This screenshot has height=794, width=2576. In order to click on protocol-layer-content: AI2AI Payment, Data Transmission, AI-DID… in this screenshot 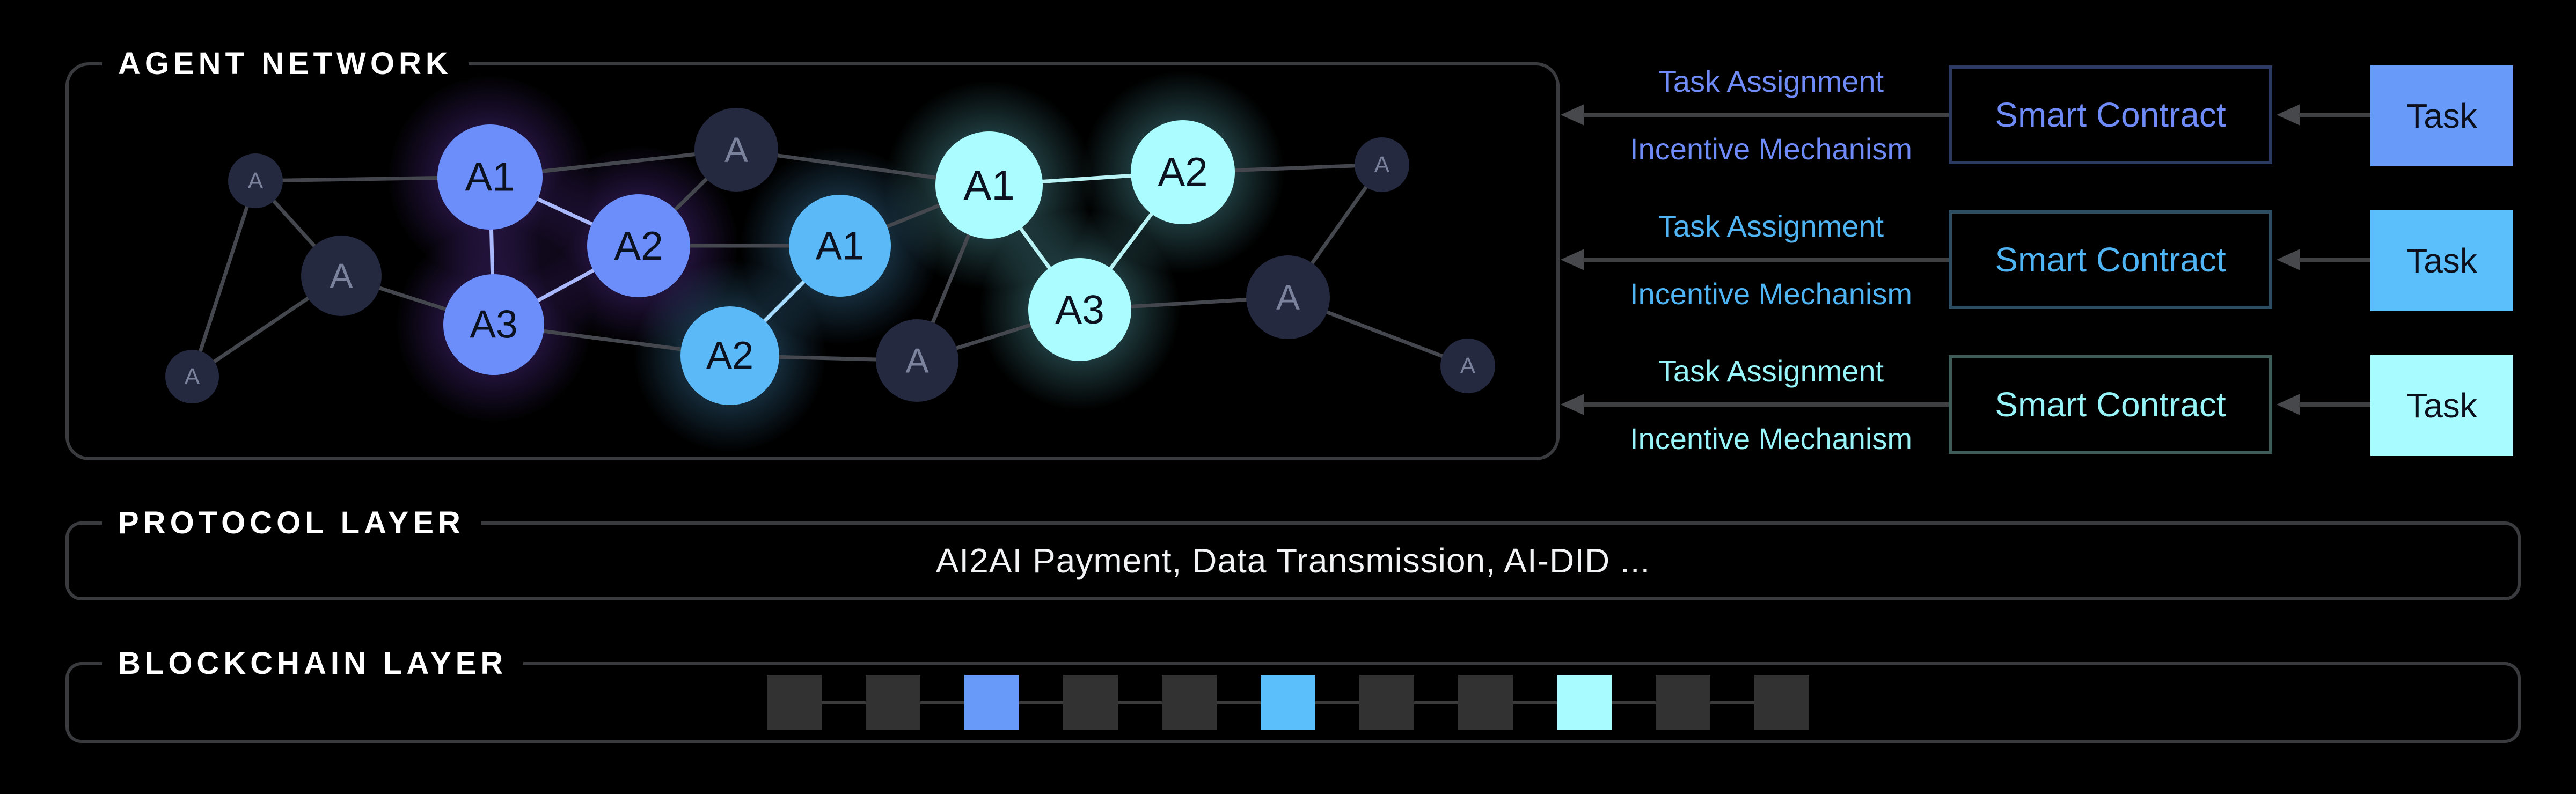, I will do `click(1293, 560)`.